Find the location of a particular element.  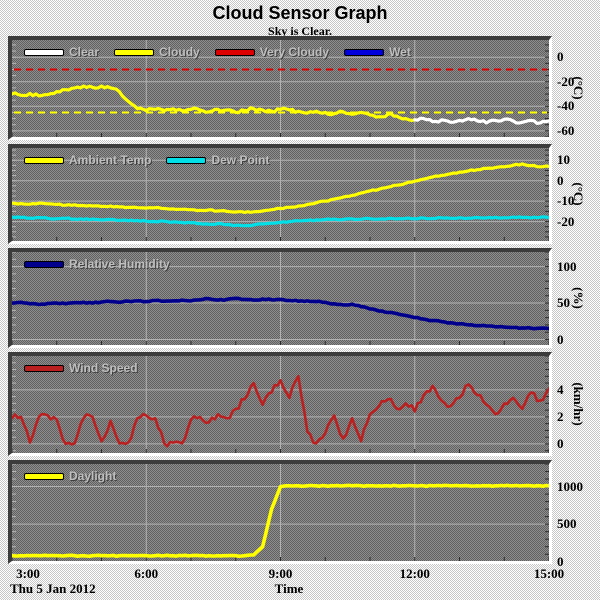

date-label: Thu 5 Jan 2012 is located at coordinates (53, 588).